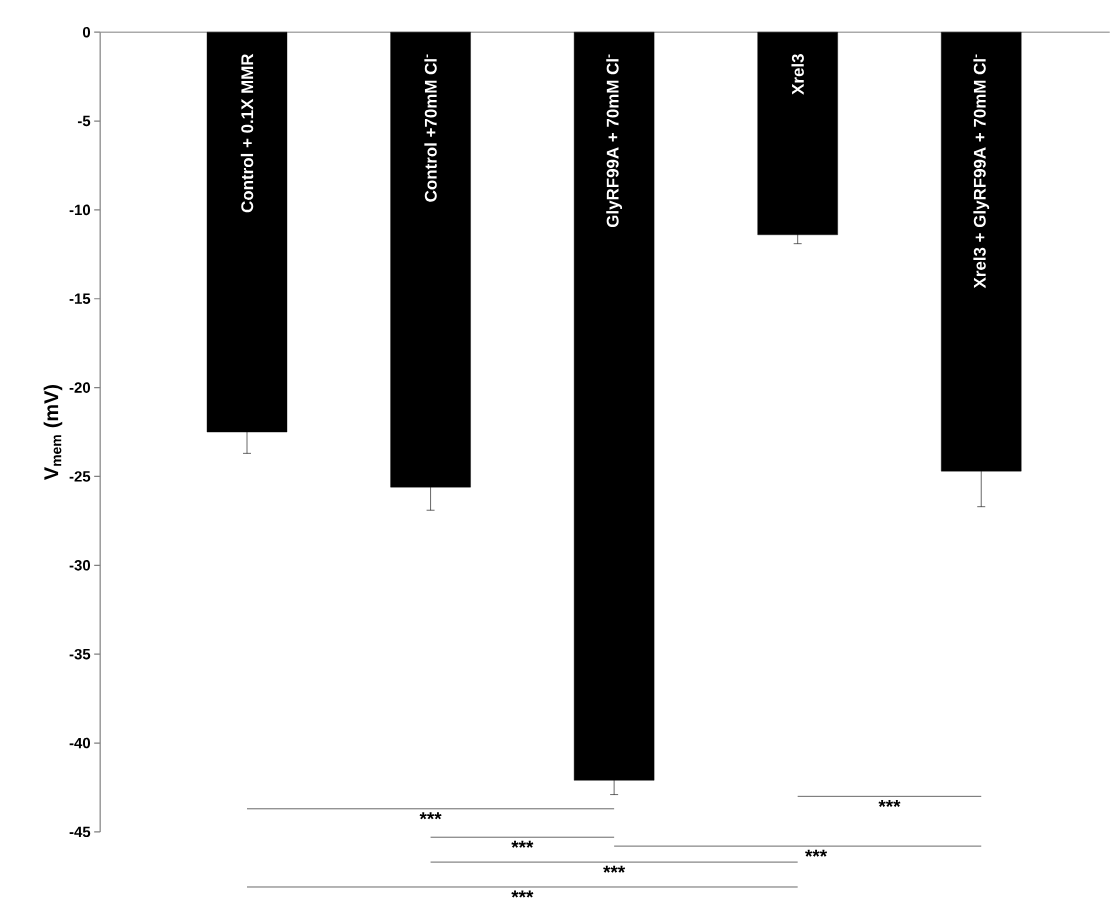 This screenshot has width=1113, height=922. What do you see at coordinates (80, 298) in the screenshot?
I see `y-tick-label: -15` at bounding box center [80, 298].